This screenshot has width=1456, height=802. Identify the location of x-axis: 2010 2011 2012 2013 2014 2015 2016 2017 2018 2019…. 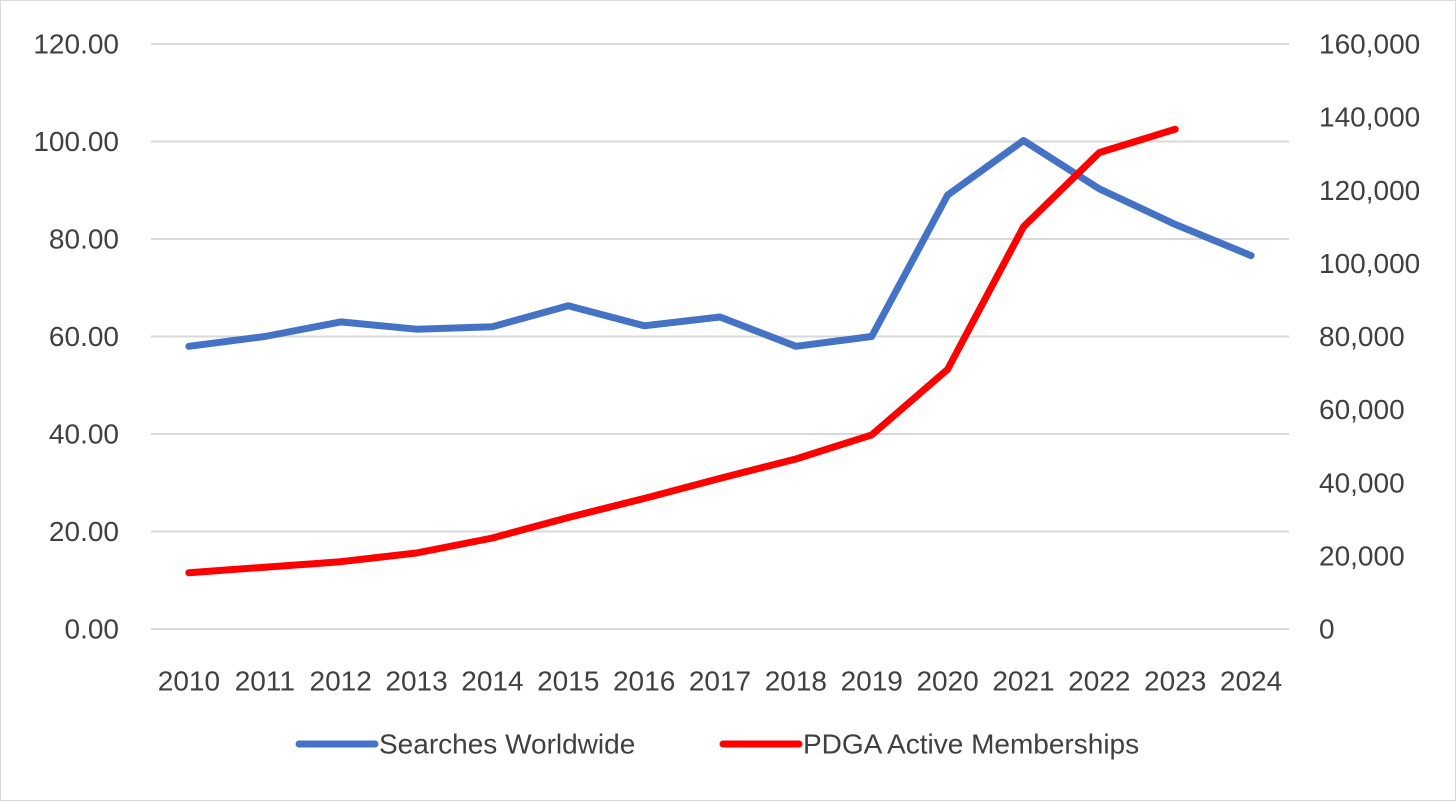
(720, 681).